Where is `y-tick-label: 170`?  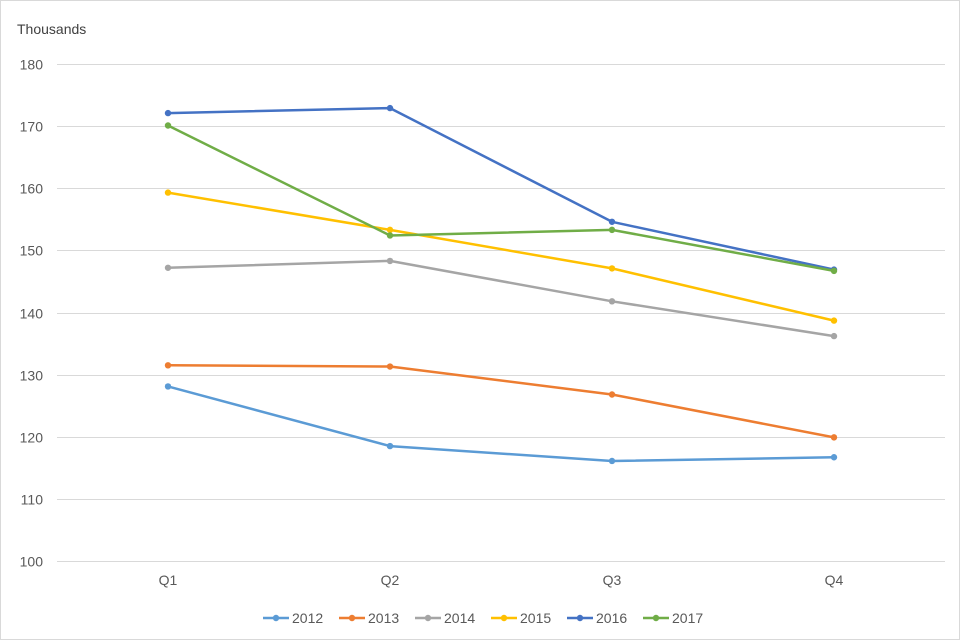
y-tick-label: 170 is located at coordinates (32, 127).